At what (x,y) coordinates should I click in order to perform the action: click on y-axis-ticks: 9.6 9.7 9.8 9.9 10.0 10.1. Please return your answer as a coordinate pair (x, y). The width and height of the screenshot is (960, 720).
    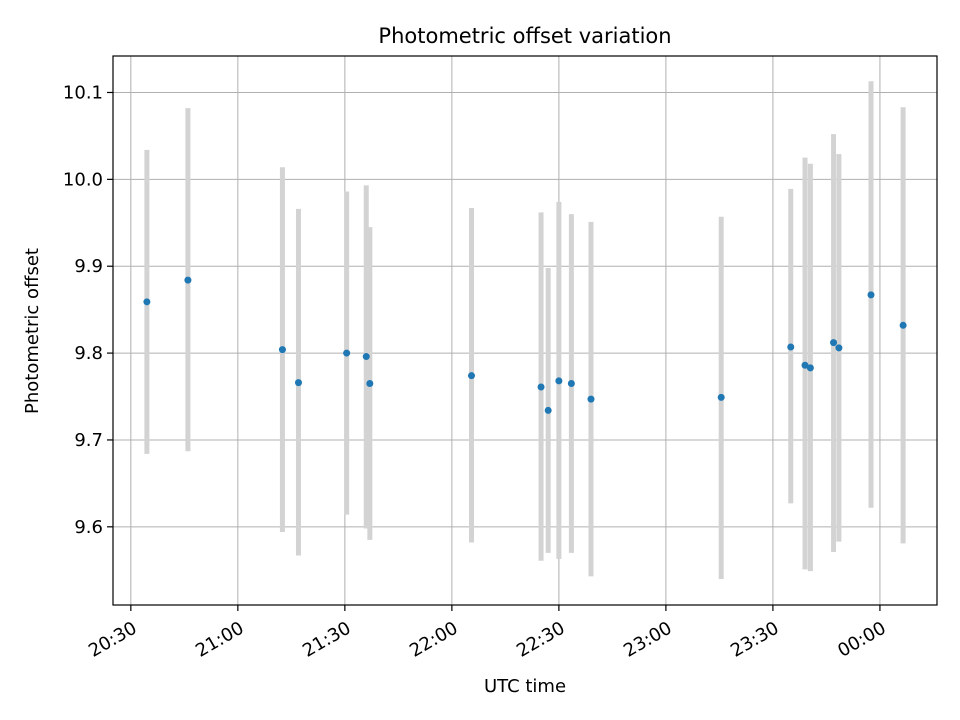
    Looking at the image, I should click on (88, 310).